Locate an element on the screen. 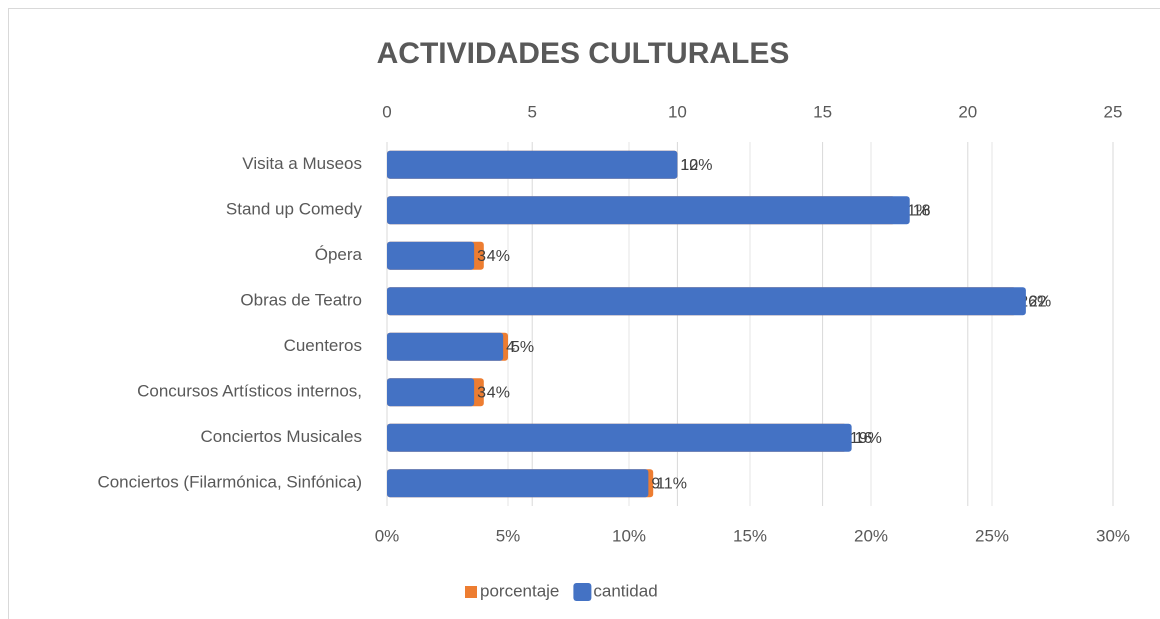 The height and width of the screenshot is (619, 1160). data-label: 9 is located at coordinates (655, 483).